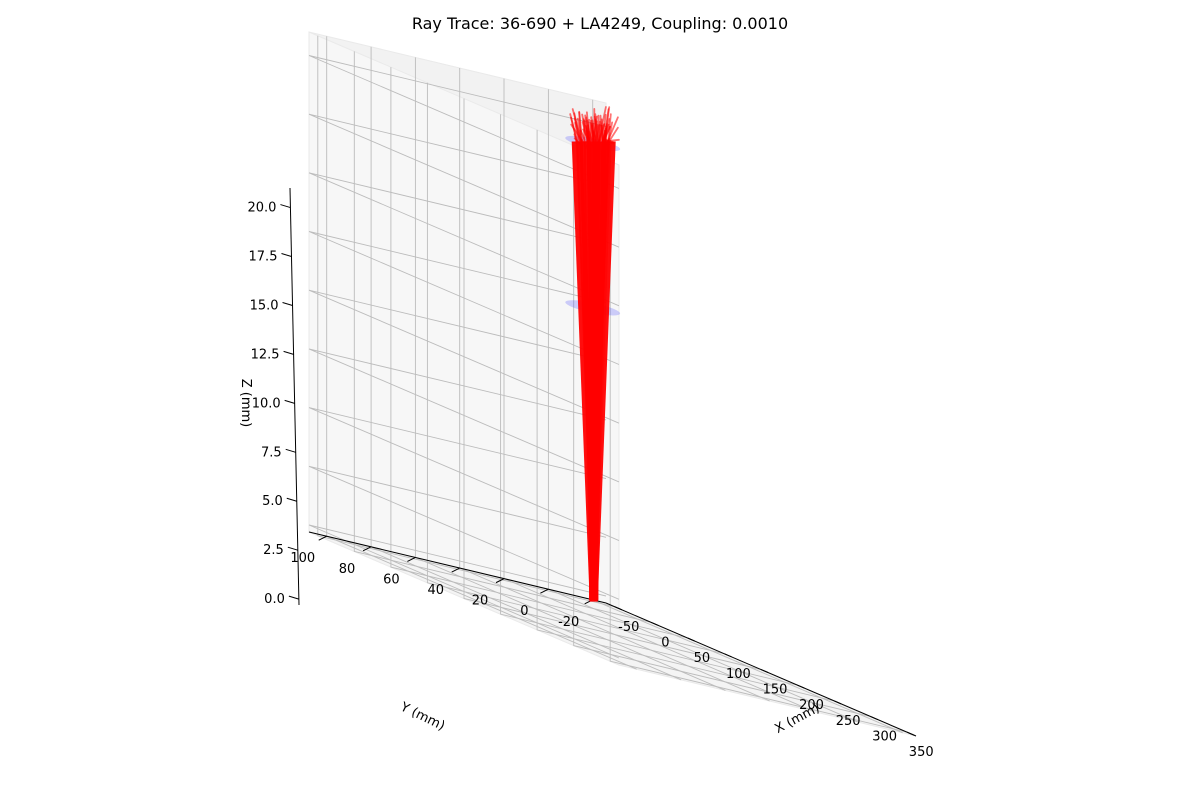 This screenshot has height=800, width=1200. What do you see at coordinates (480, 601) in the screenshot?
I see `y-tick-label: 20` at bounding box center [480, 601].